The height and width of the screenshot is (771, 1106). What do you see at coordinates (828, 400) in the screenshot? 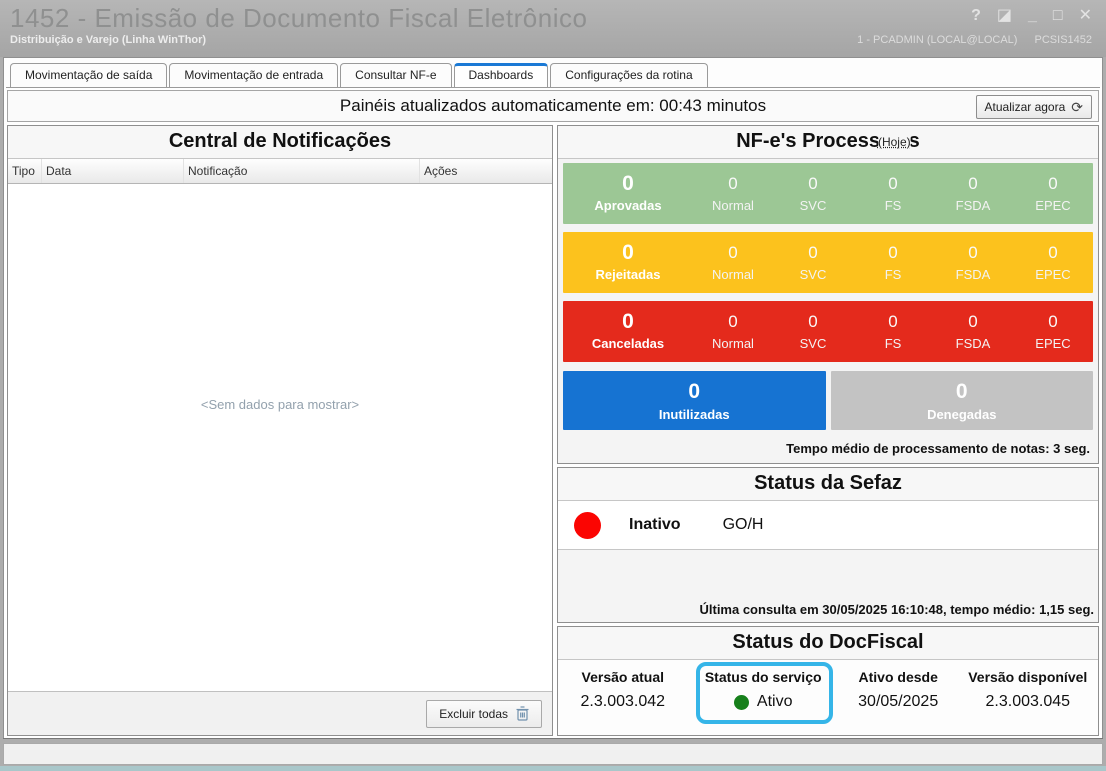
I see `totals-boxes-row: 0 Inutilizadas 0 Denegadas` at bounding box center [828, 400].